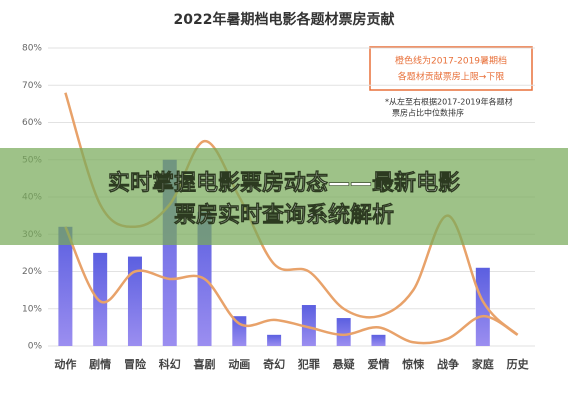 The height and width of the screenshot is (404, 568). Describe the element at coordinates (378, 364) in the screenshot. I see `x-tick-label: 爱情` at that location.